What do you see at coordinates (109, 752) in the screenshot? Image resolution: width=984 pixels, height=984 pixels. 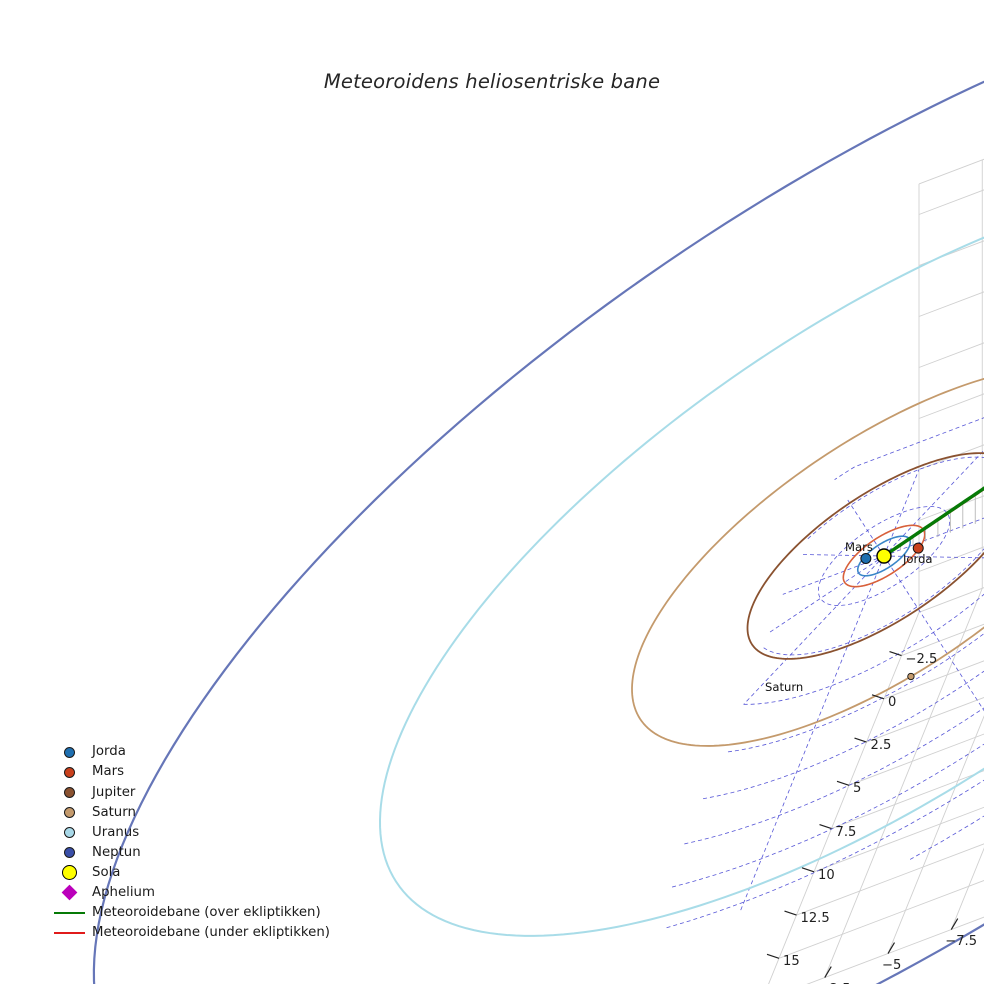 I see `legend-item-label: Jorda` at bounding box center [109, 752].